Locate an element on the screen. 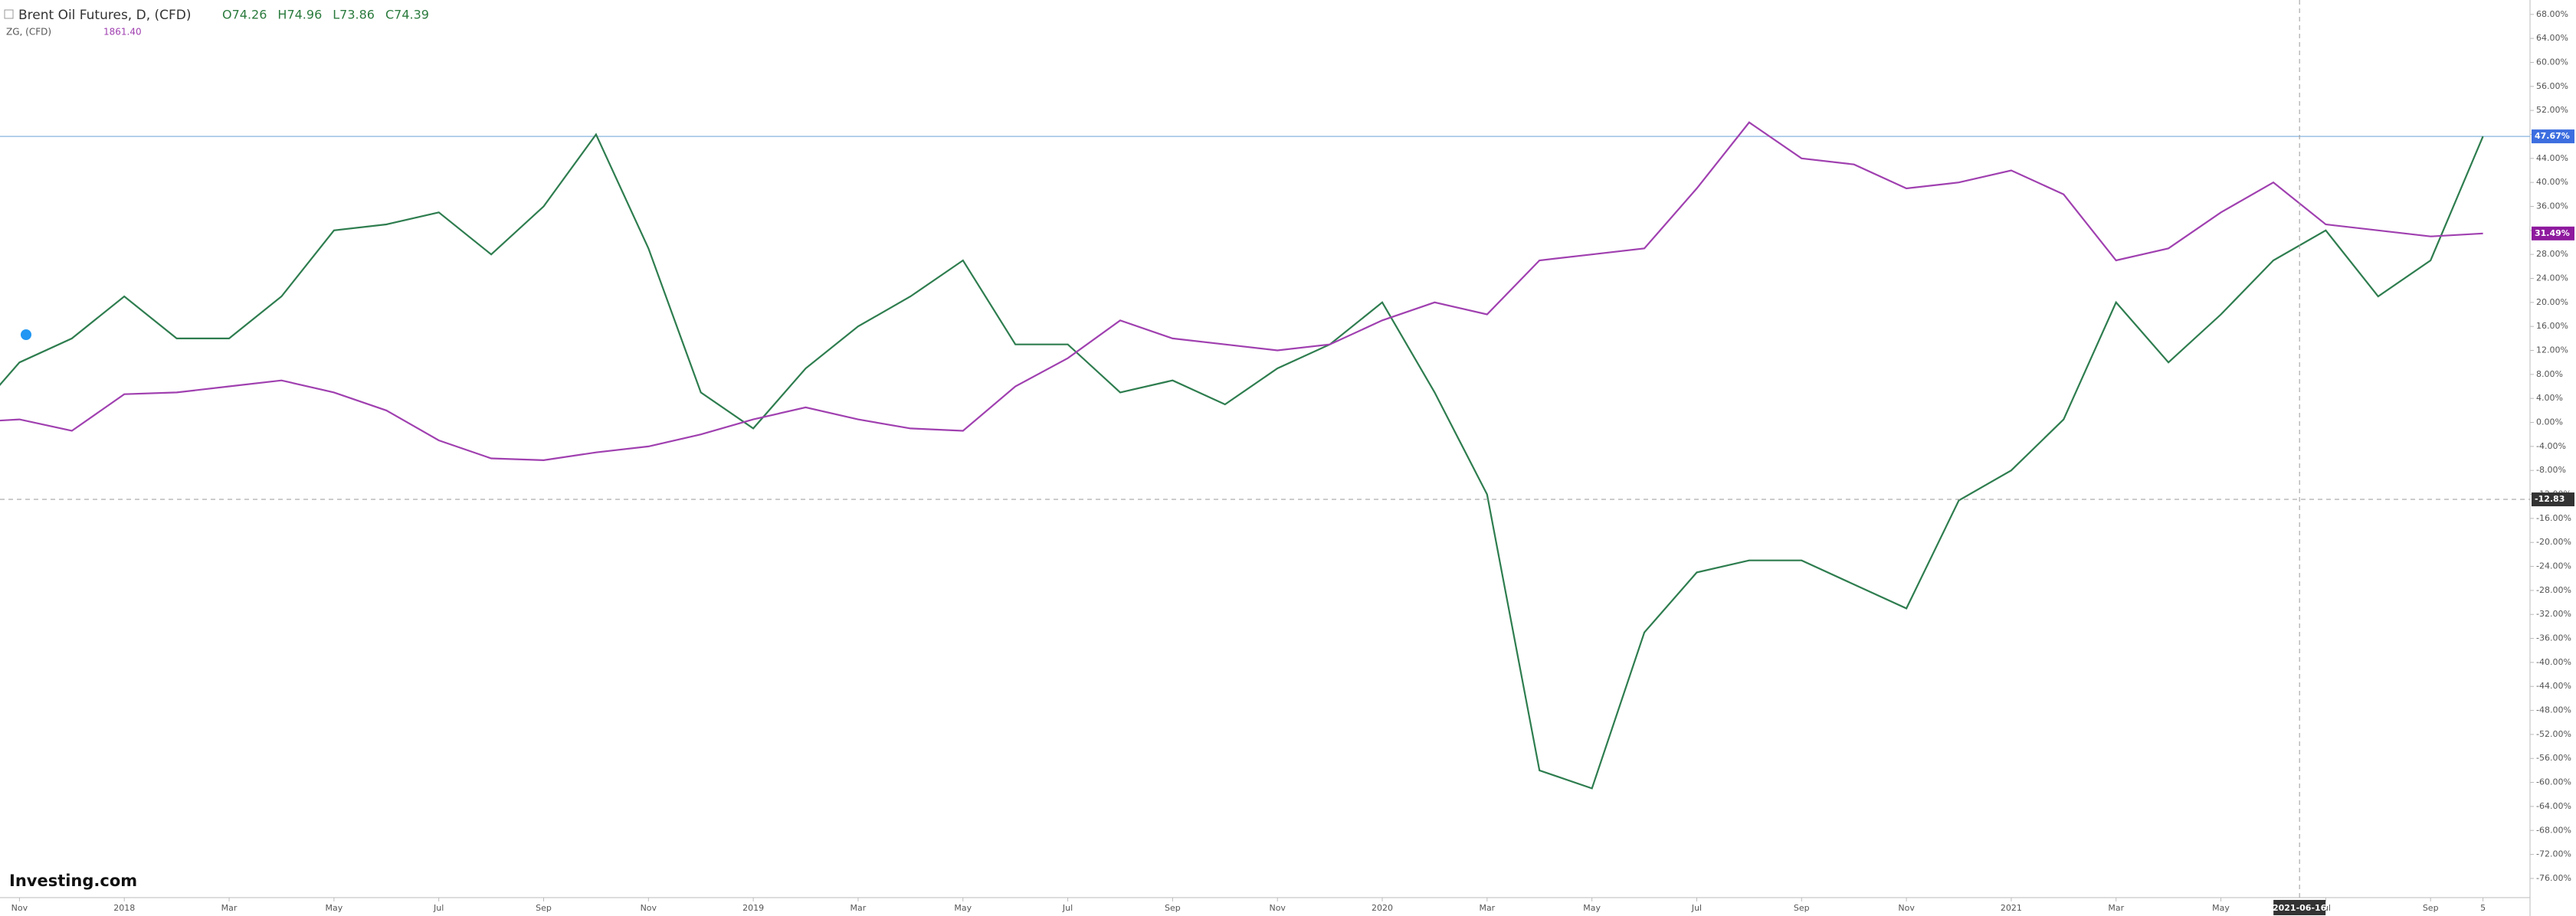  crosshair-y-tag is located at coordinates (2553, 499).